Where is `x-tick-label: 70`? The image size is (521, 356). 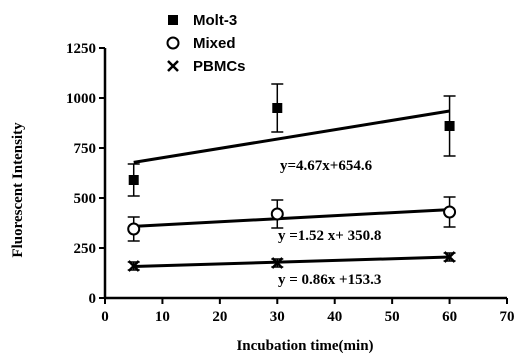
x-tick-label: 70 is located at coordinates (507, 317).